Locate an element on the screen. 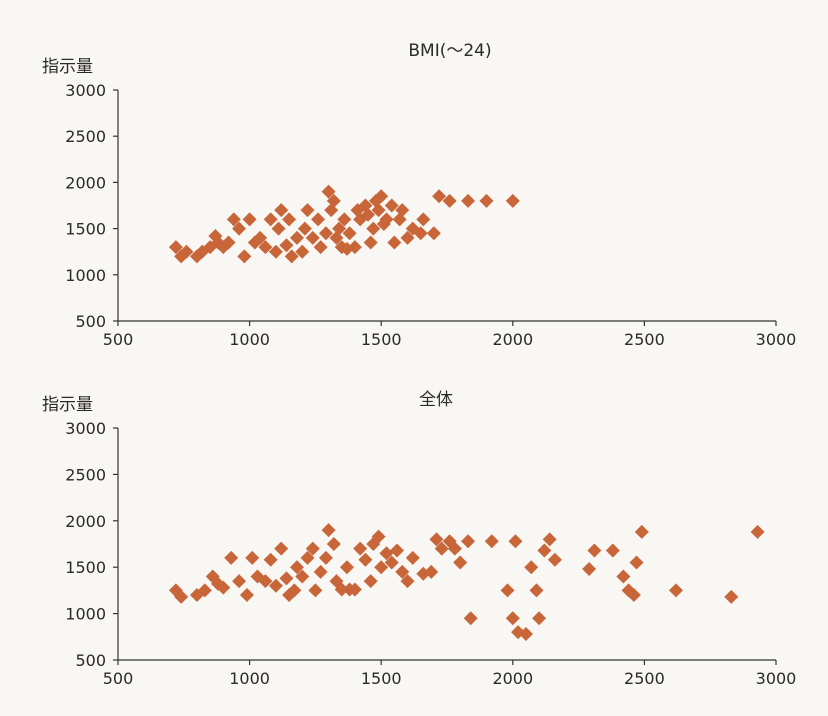  chart-title: BMI(～24) is located at coordinates (449, 51).